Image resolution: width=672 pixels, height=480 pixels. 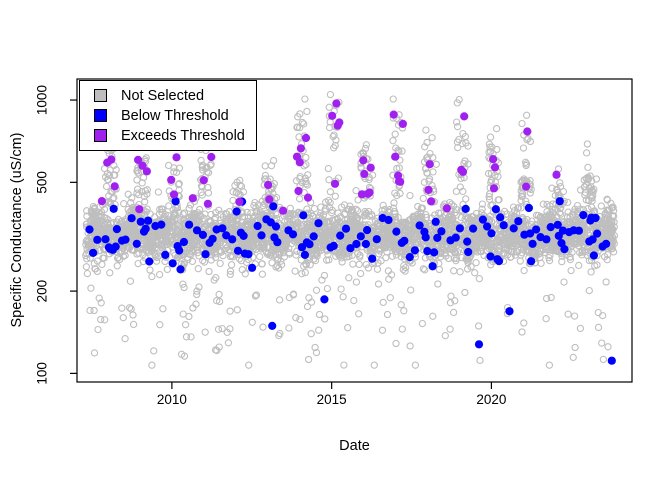 I want to click on legend-item-below-threshold: Below Threshold, so click(x=175, y=116).